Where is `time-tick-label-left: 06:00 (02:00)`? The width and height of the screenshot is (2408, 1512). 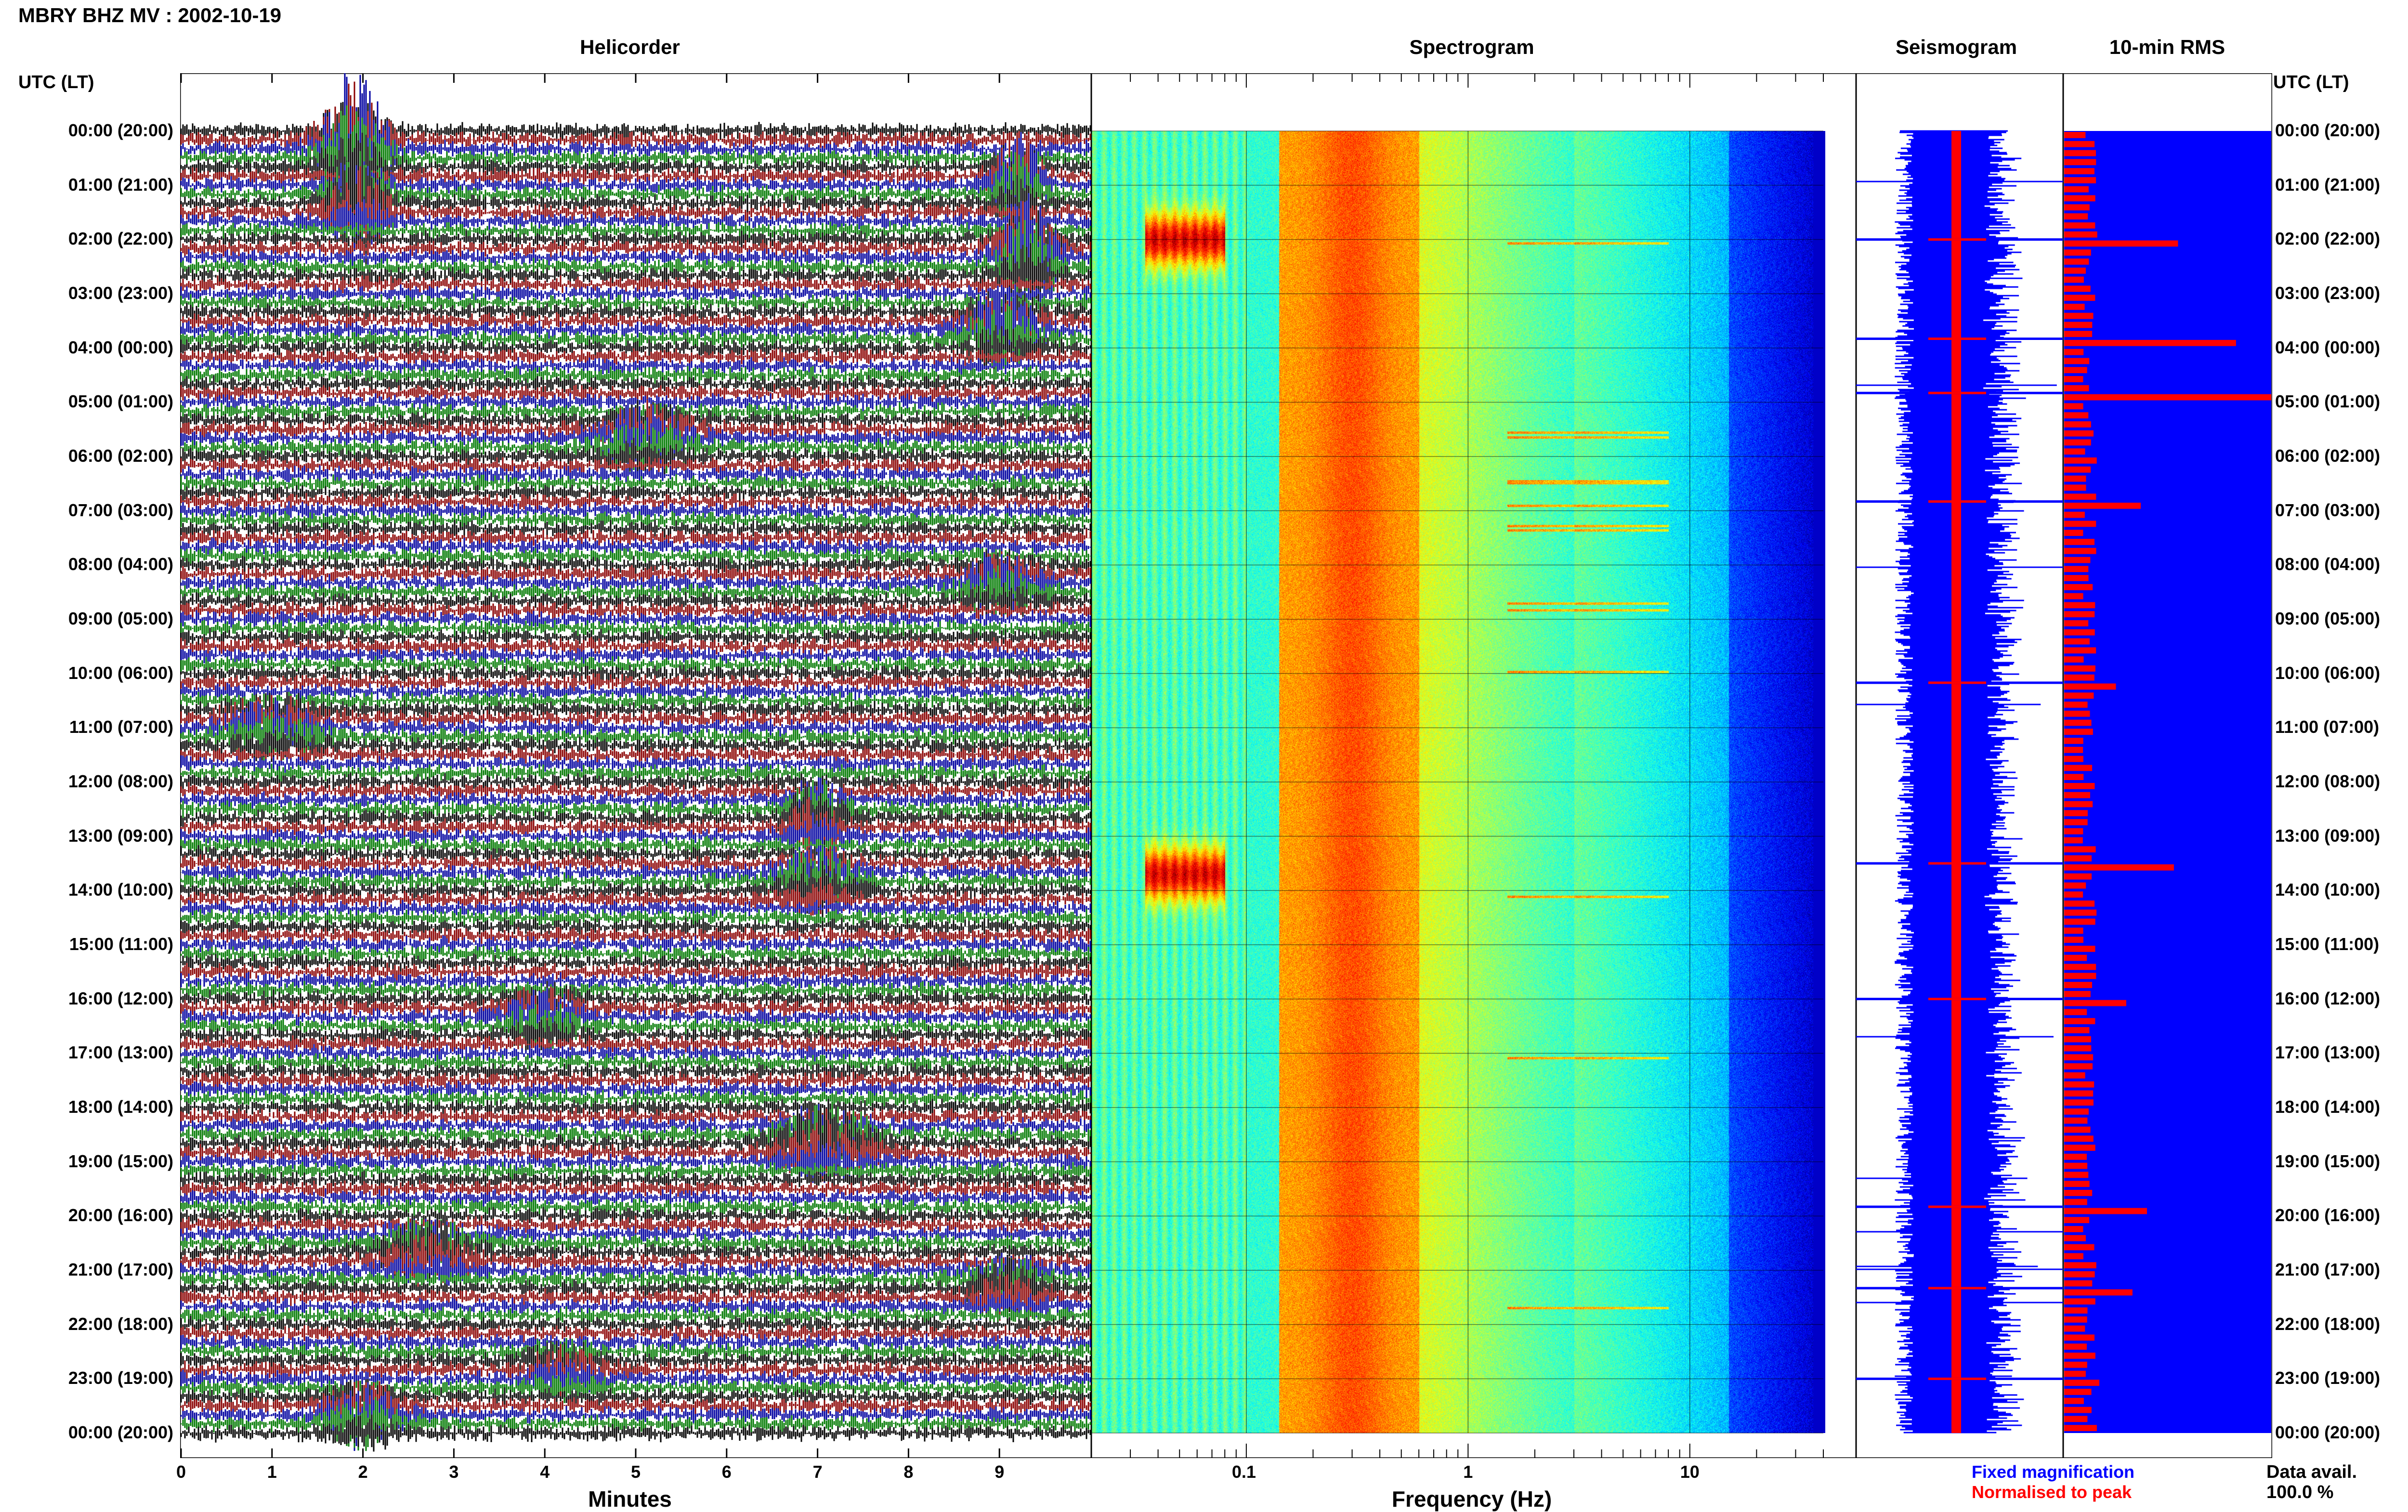 time-tick-label-left: 06:00 (02:00) is located at coordinates (120, 456).